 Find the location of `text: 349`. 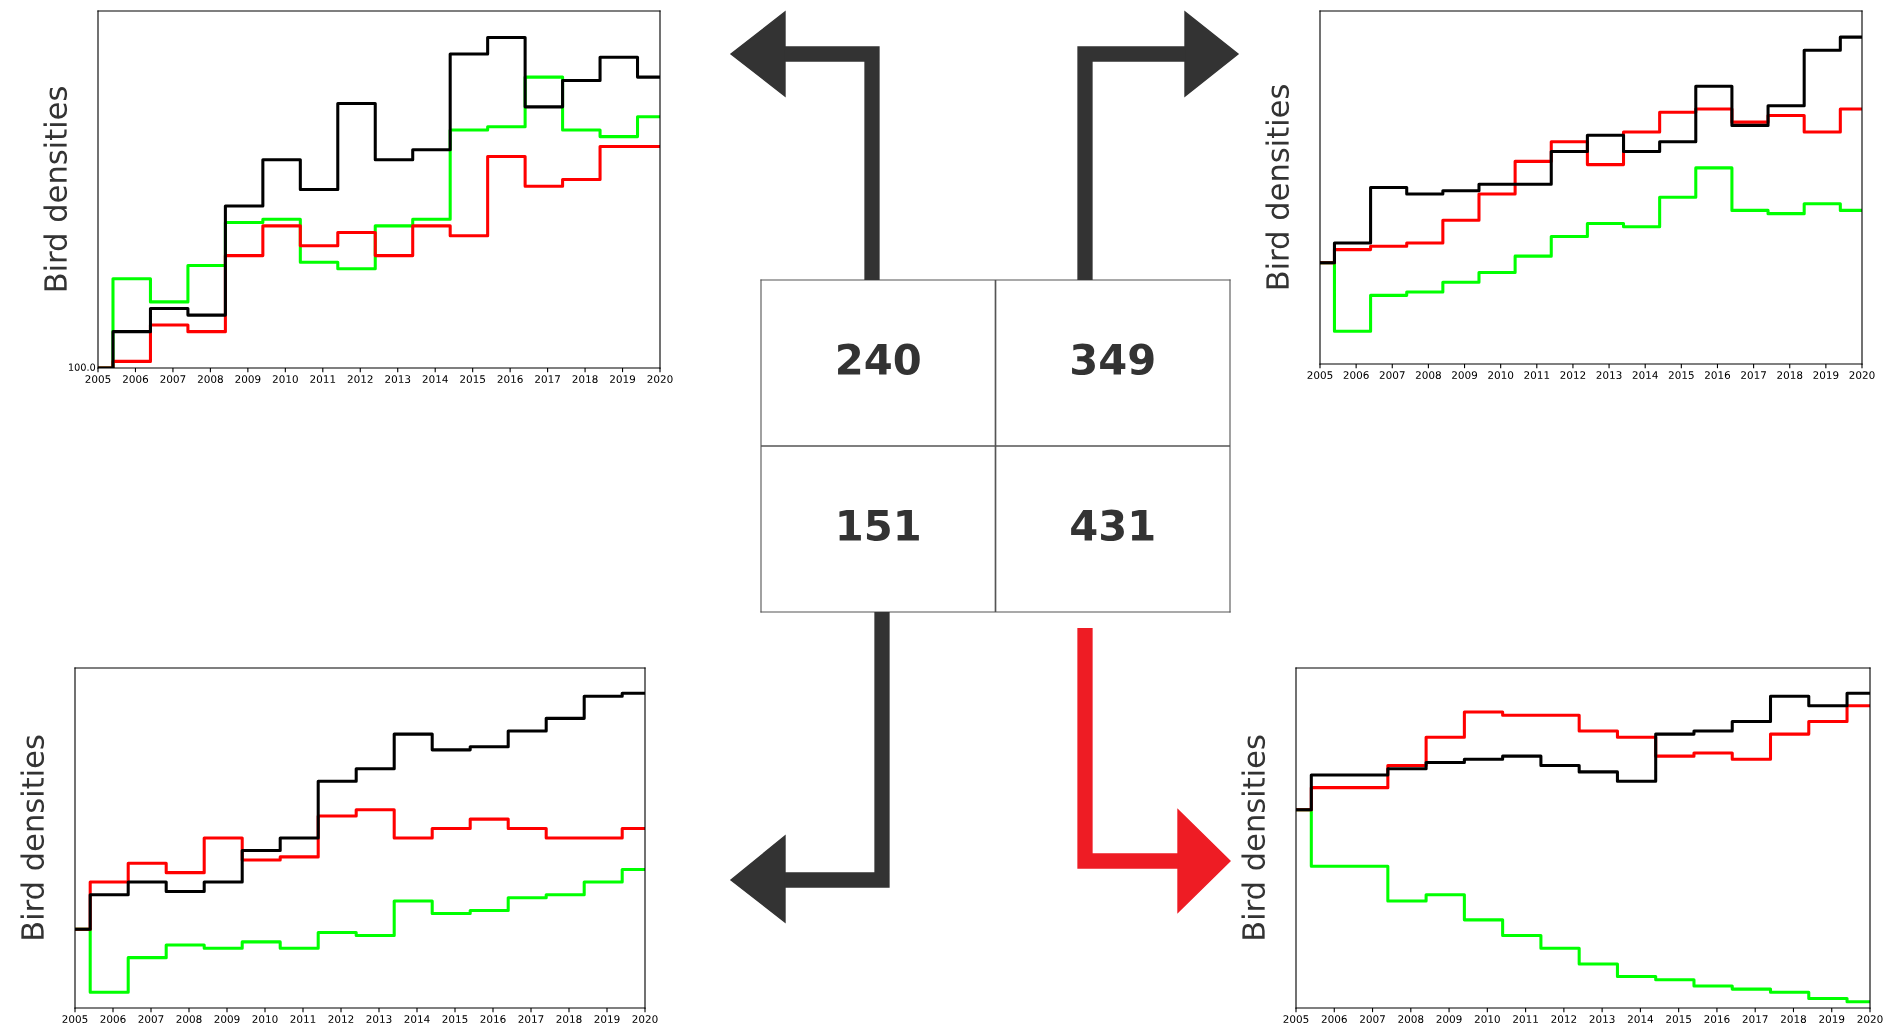

text: 349 is located at coordinates (1113, 359).